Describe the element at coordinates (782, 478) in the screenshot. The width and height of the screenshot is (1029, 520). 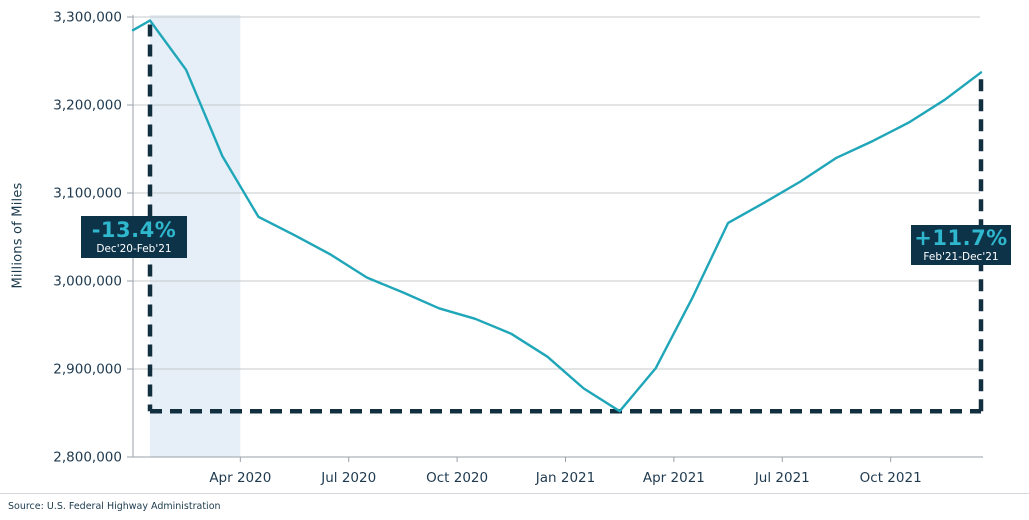
I see `x-tick-label: Jul 2021` at that location.